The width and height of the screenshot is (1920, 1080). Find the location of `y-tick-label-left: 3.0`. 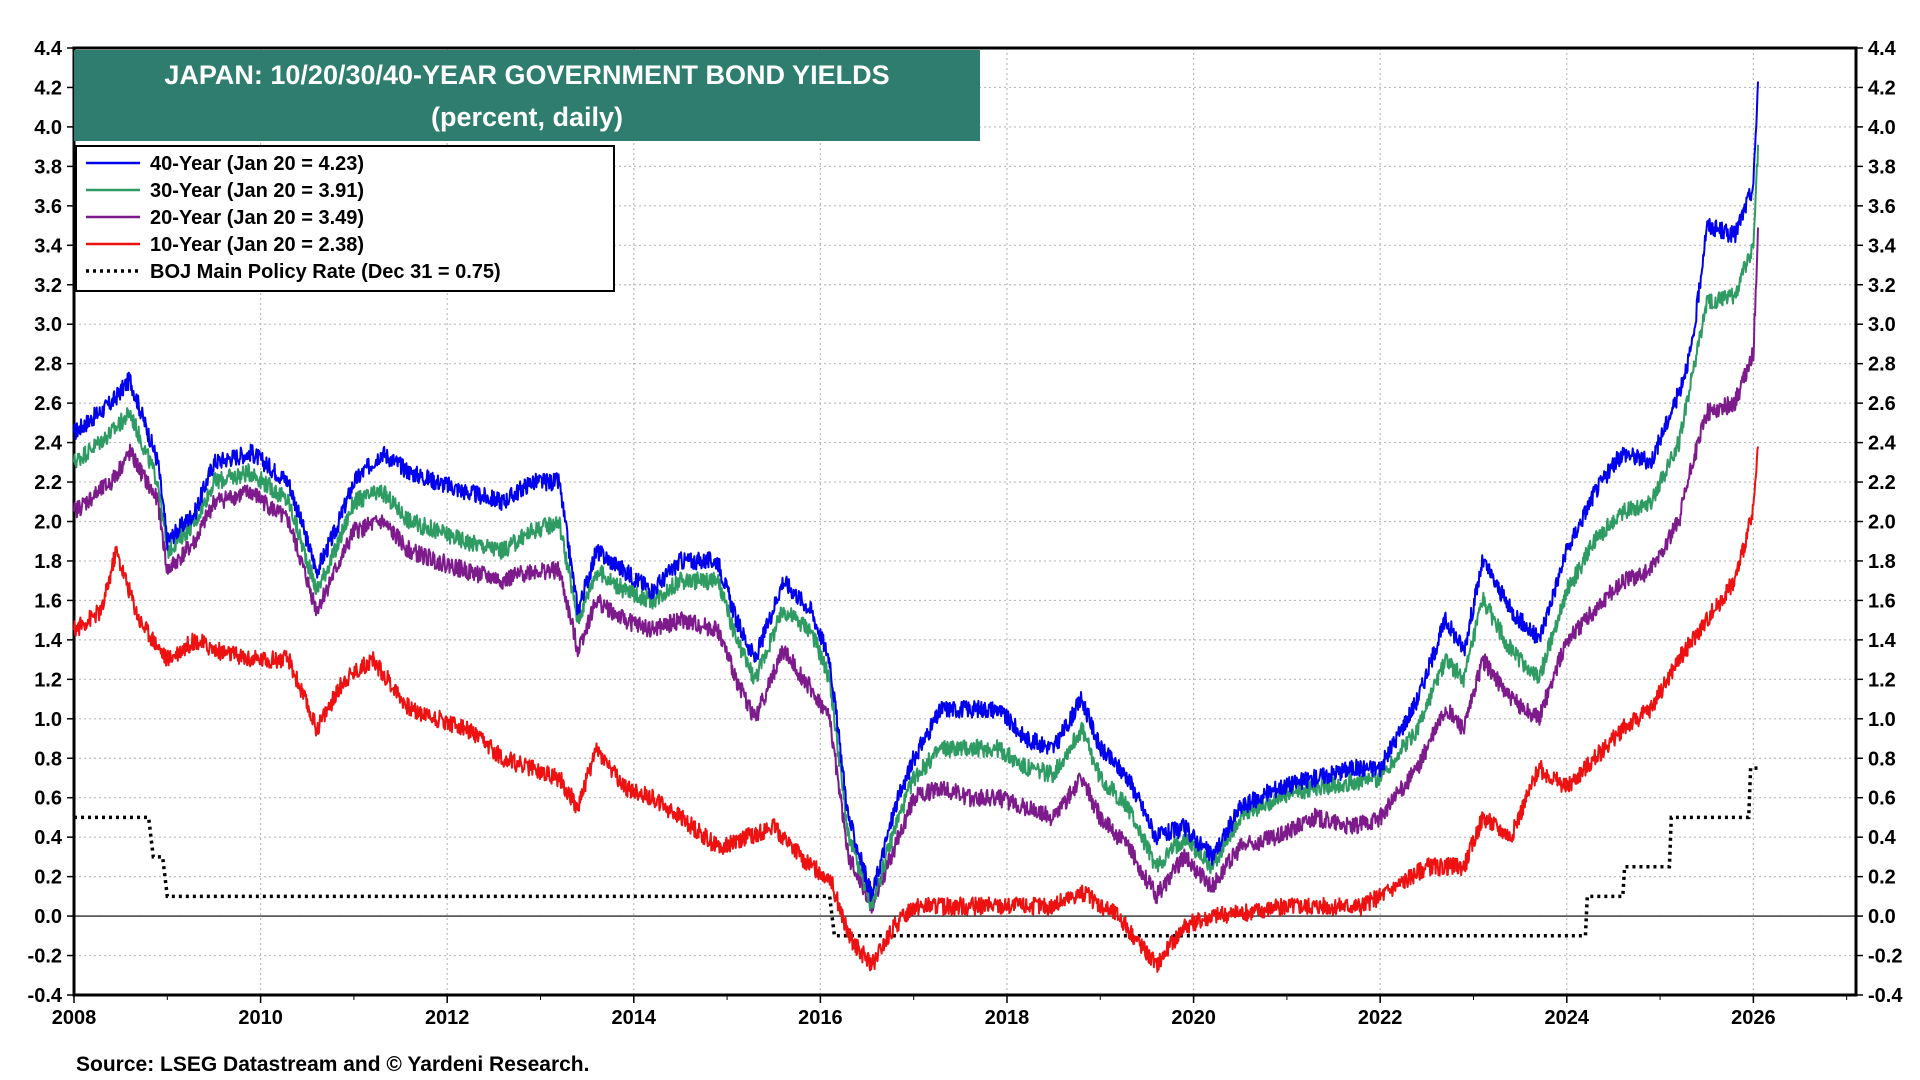

y-tick-label-left: 3.0 is located at coordinates (48, 325).